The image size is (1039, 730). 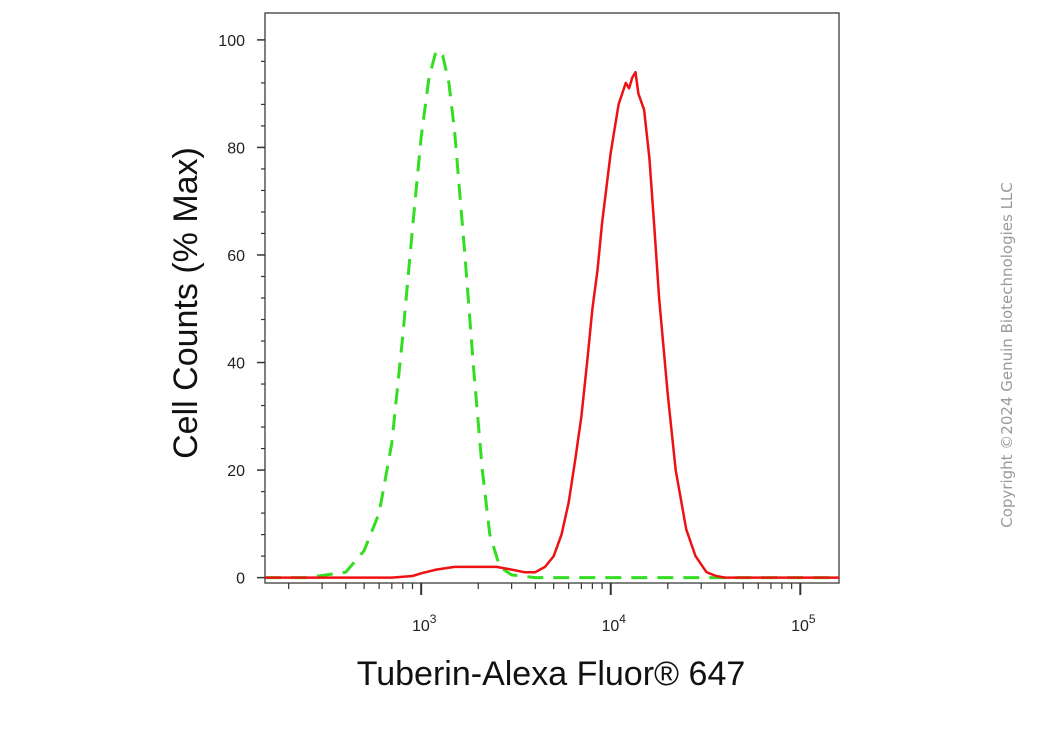 I want to click on x-tick-label: 10⁴, so click(x=614, y=623).